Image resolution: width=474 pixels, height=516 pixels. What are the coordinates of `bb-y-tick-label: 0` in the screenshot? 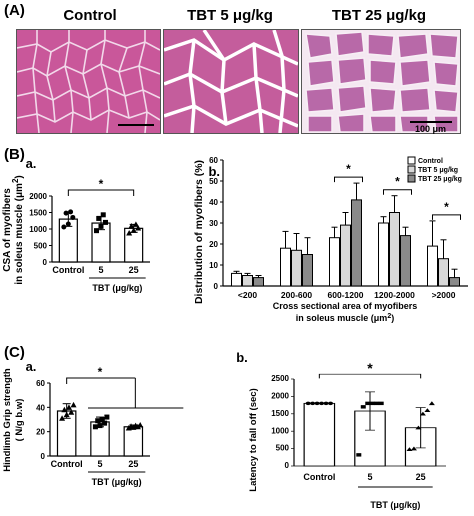 It's located at (216, 286).